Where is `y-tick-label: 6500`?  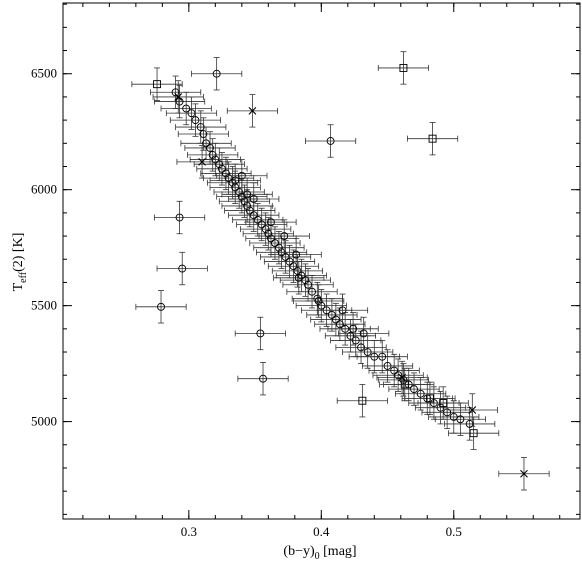 y-tick-label: 6500 is located at coordinates (44, 73).